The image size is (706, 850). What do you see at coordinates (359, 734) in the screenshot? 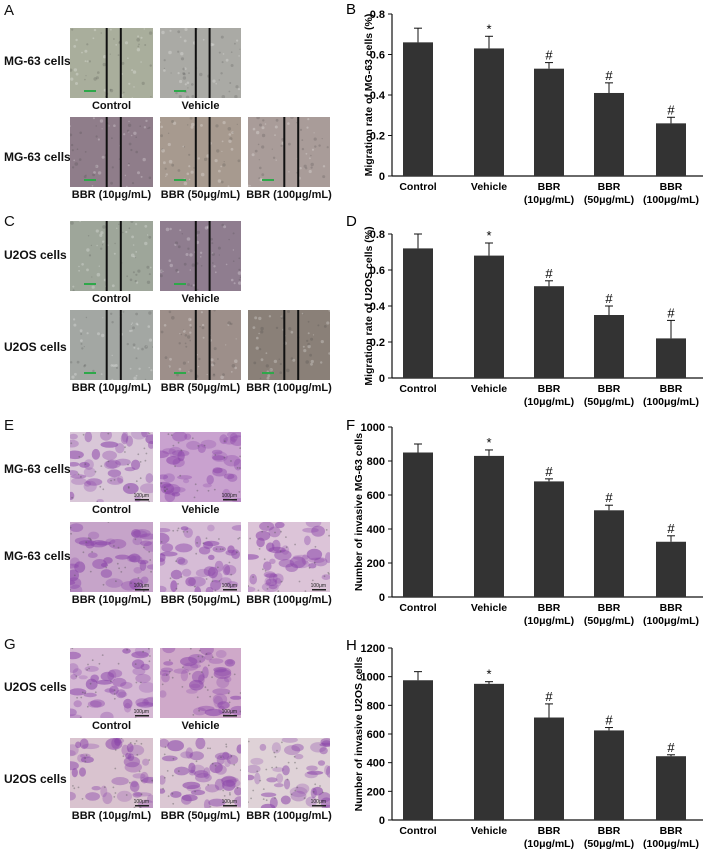
I see `y-axis-label: Number of invasive U2OS cells` at bounding box center [359, 734].